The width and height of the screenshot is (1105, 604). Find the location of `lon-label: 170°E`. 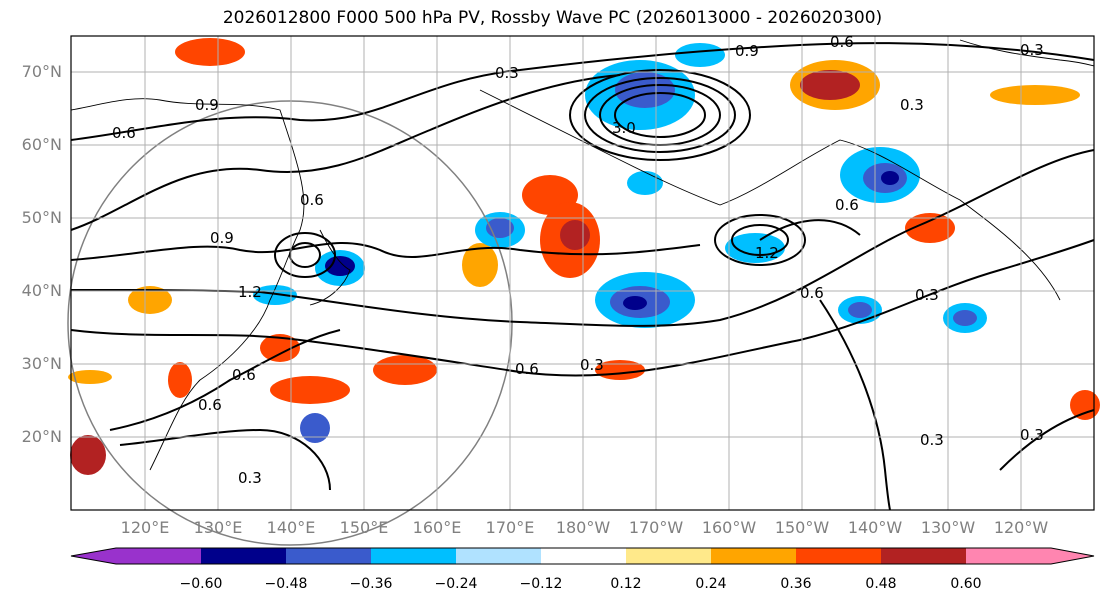

lon-label: 170°E is located at coordinates (510, 527).